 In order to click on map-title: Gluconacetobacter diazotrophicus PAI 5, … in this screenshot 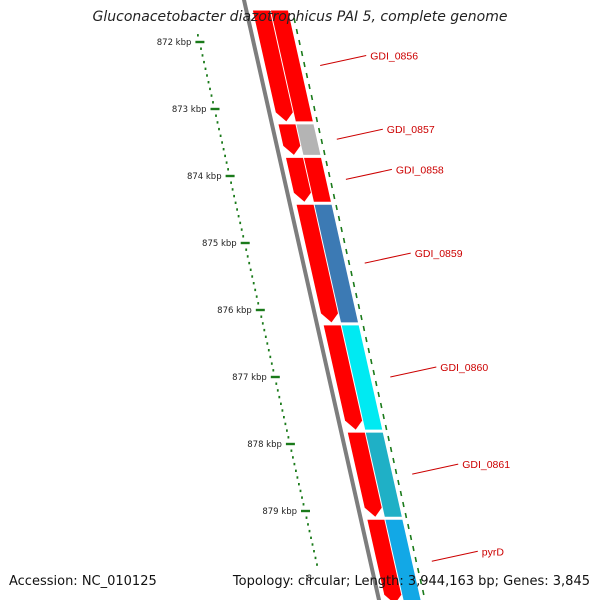, I will do `click(300, 17)`.